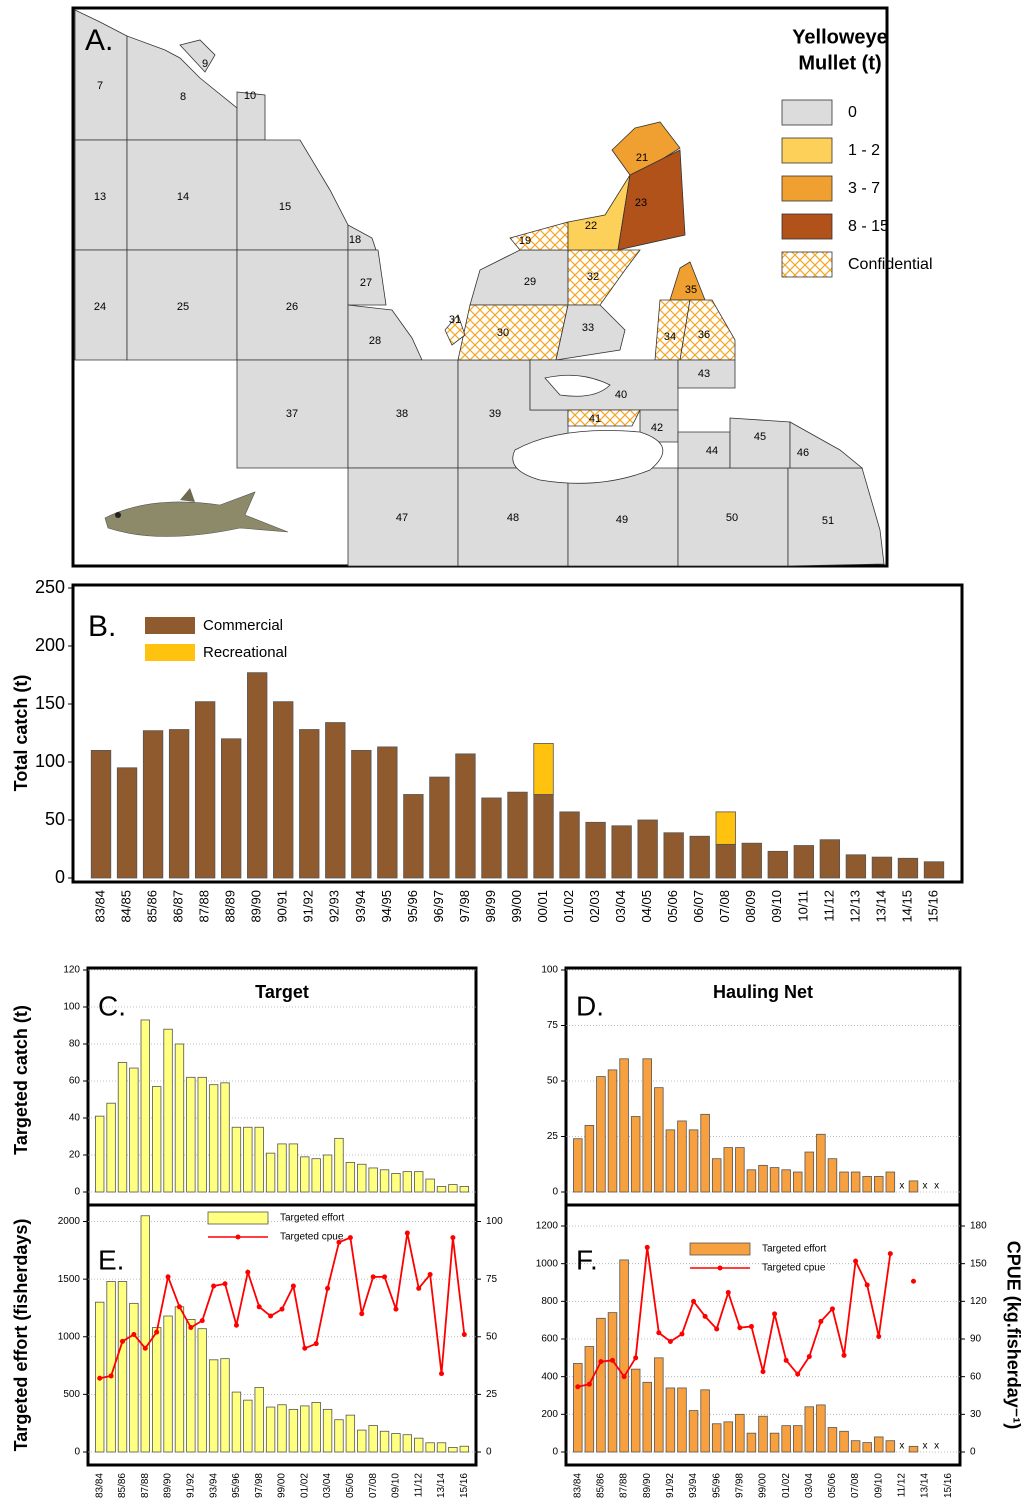  Describe the element at coordinates (868, 226) in the screenshot. I see `legend-label: 8 - 15` at that location.